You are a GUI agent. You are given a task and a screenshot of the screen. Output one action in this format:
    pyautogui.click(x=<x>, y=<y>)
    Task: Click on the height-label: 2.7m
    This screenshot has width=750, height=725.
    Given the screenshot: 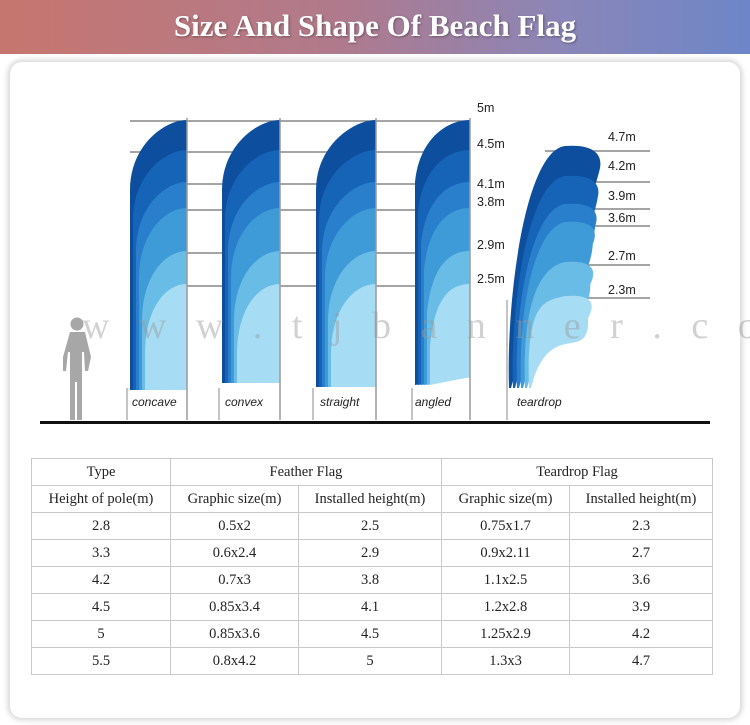 What is the action you would take?
    pyautogui.click(x=622, y=256)
    